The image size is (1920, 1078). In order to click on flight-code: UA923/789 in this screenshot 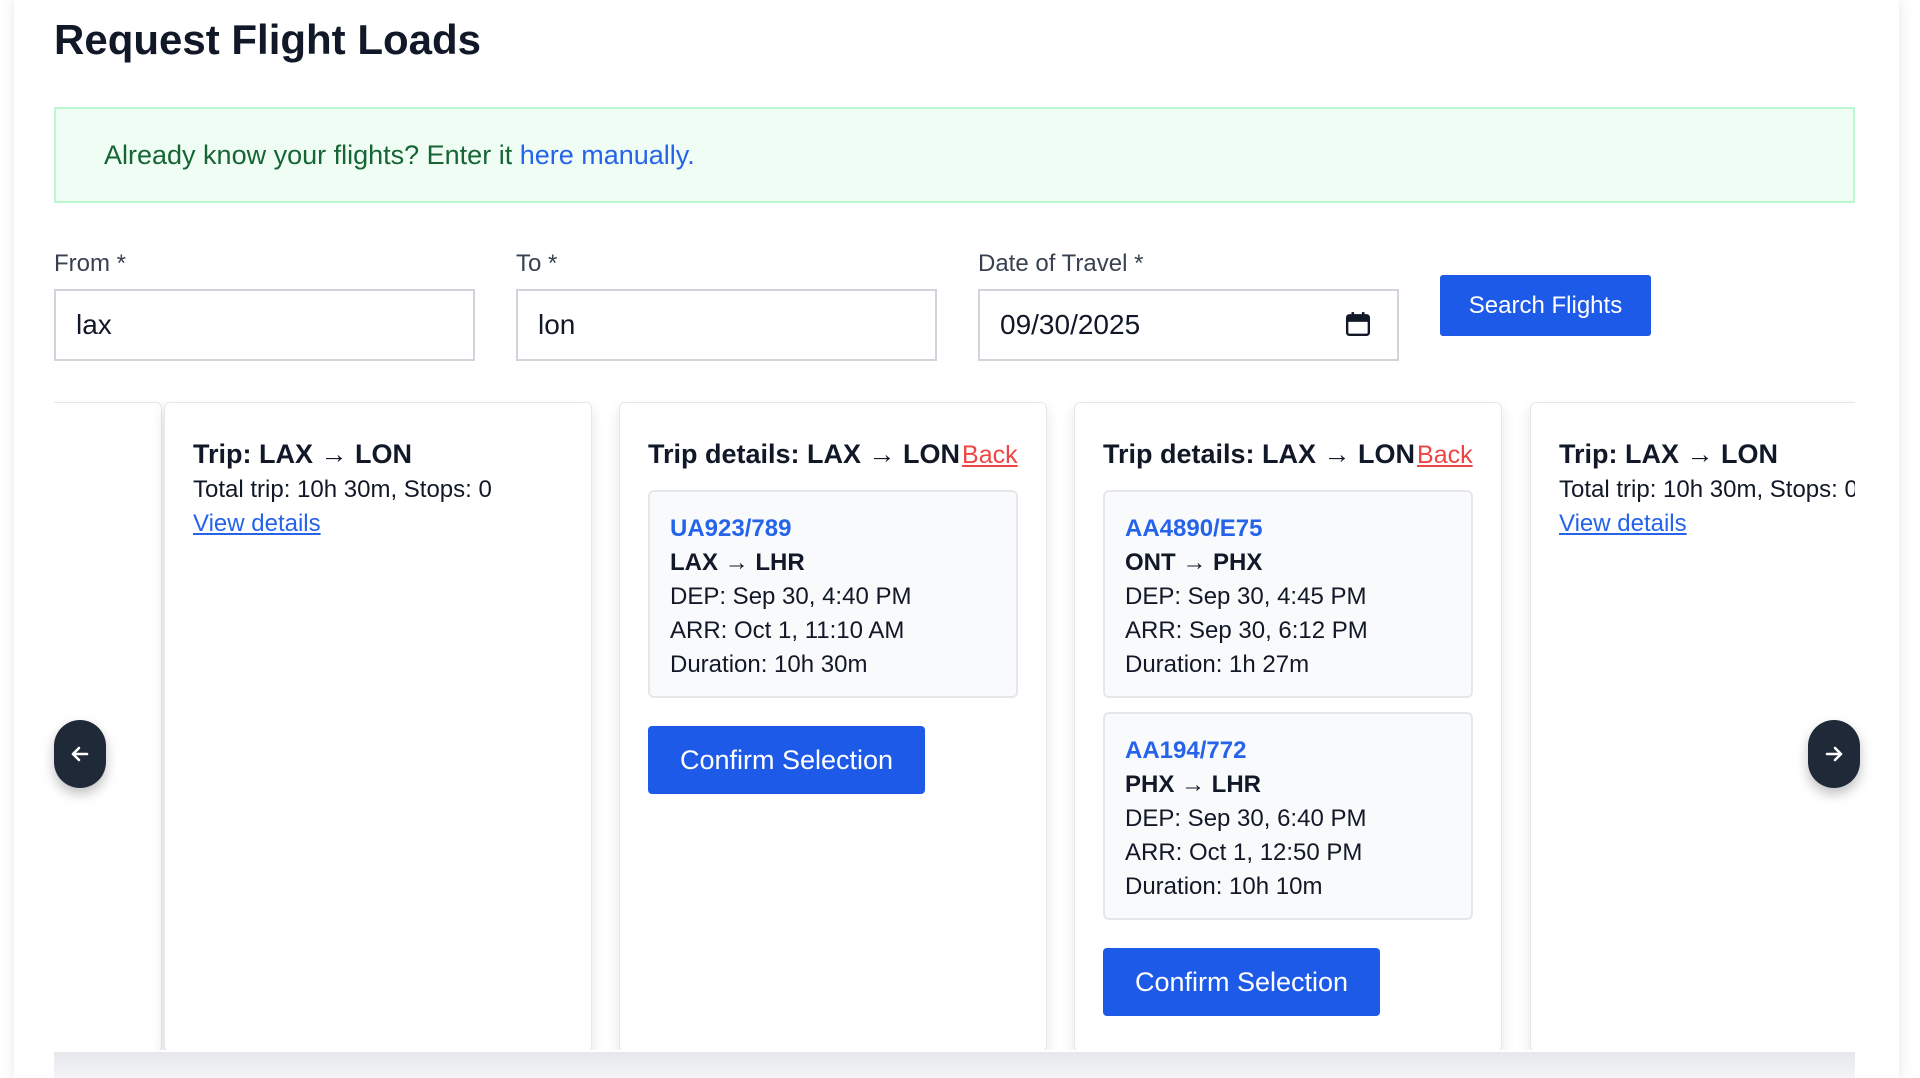, I will do `click(731, 528)`.